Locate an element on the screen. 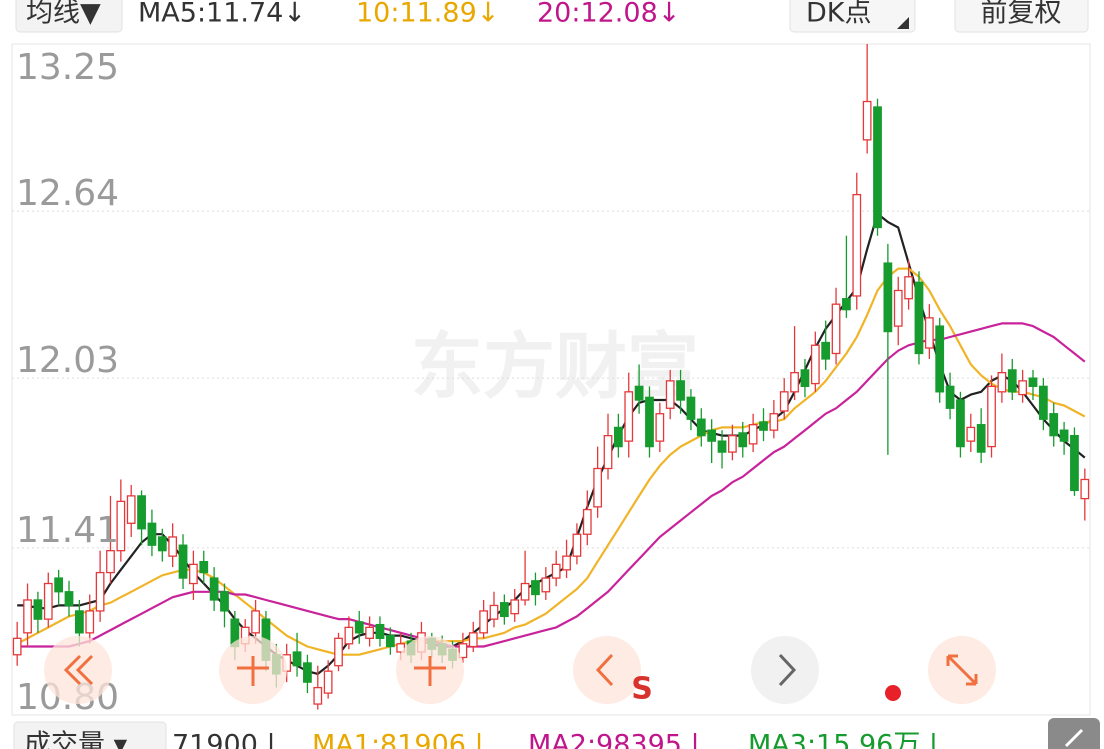 The width and height of the screenshot is (1104, 749). prev-button is located at coordinates (607, 670).